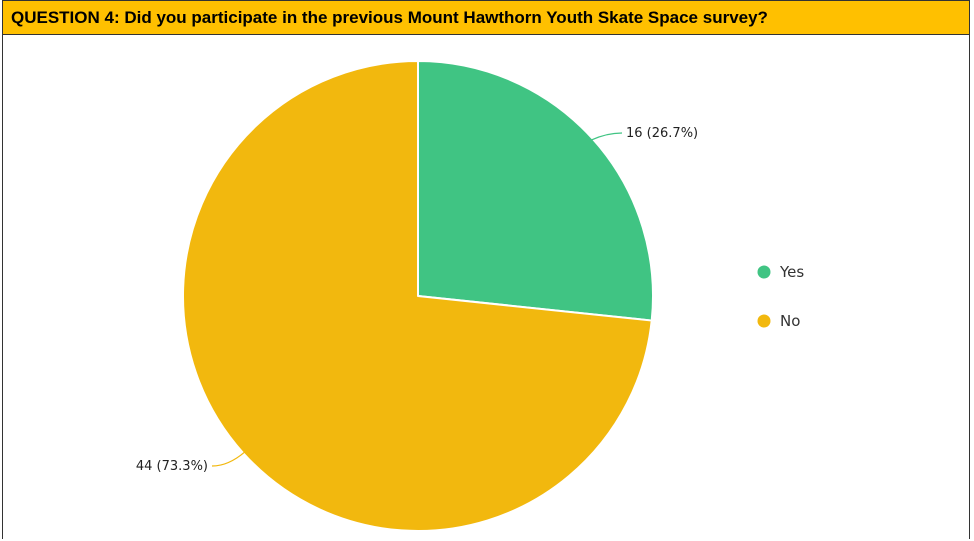  I want to click on legend-label-no: No, so click(790, 321).